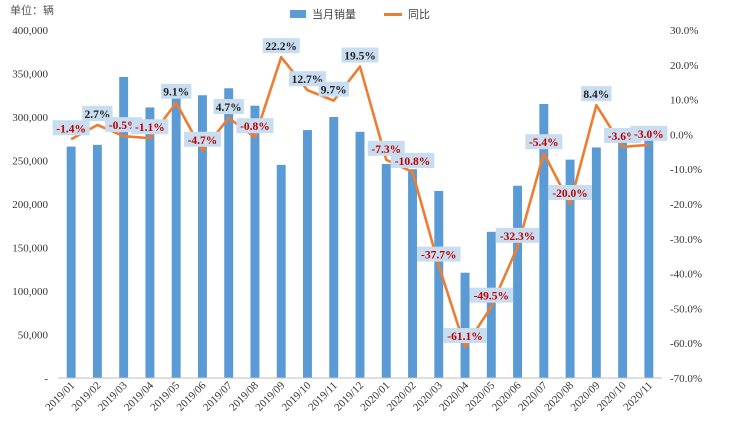 This screenshot has height=424, width=732. What do you see at coordinates (30, 31) in the screenshot?
I see `y-left-tick: 400,000` at bounding box center [30, 31].